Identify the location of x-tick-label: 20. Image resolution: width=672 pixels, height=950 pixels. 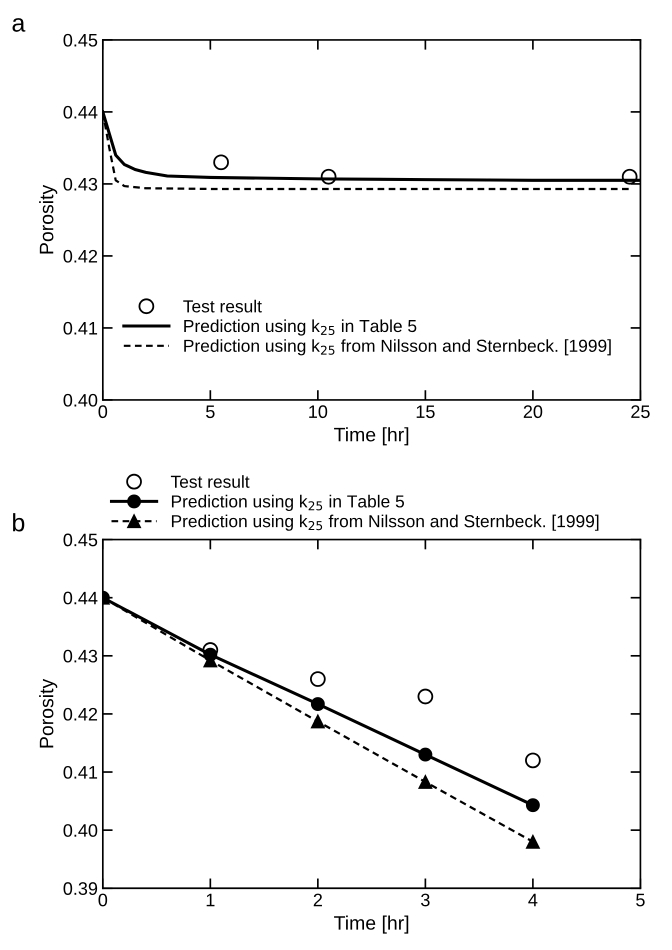
(533, 411).